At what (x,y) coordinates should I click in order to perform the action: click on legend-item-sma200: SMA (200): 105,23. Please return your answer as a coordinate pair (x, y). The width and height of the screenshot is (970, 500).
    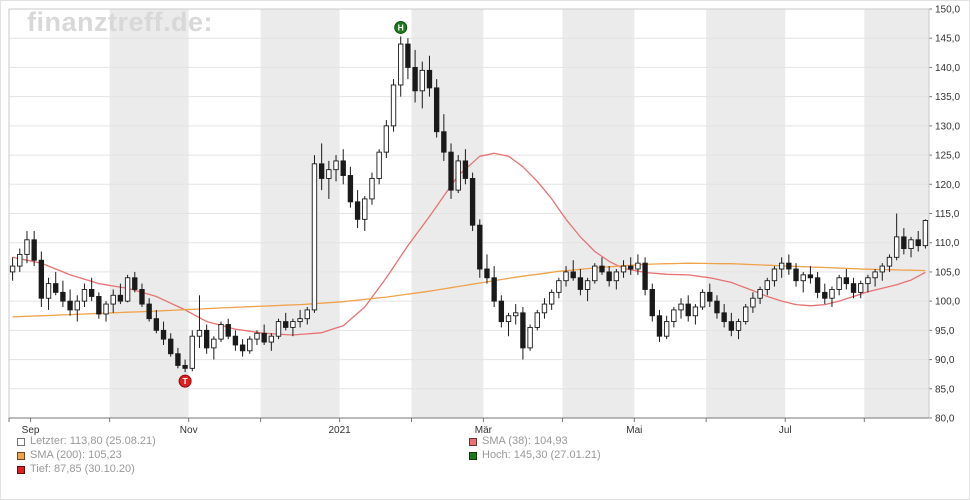
    Looking at the image, I should click on (86, 455).